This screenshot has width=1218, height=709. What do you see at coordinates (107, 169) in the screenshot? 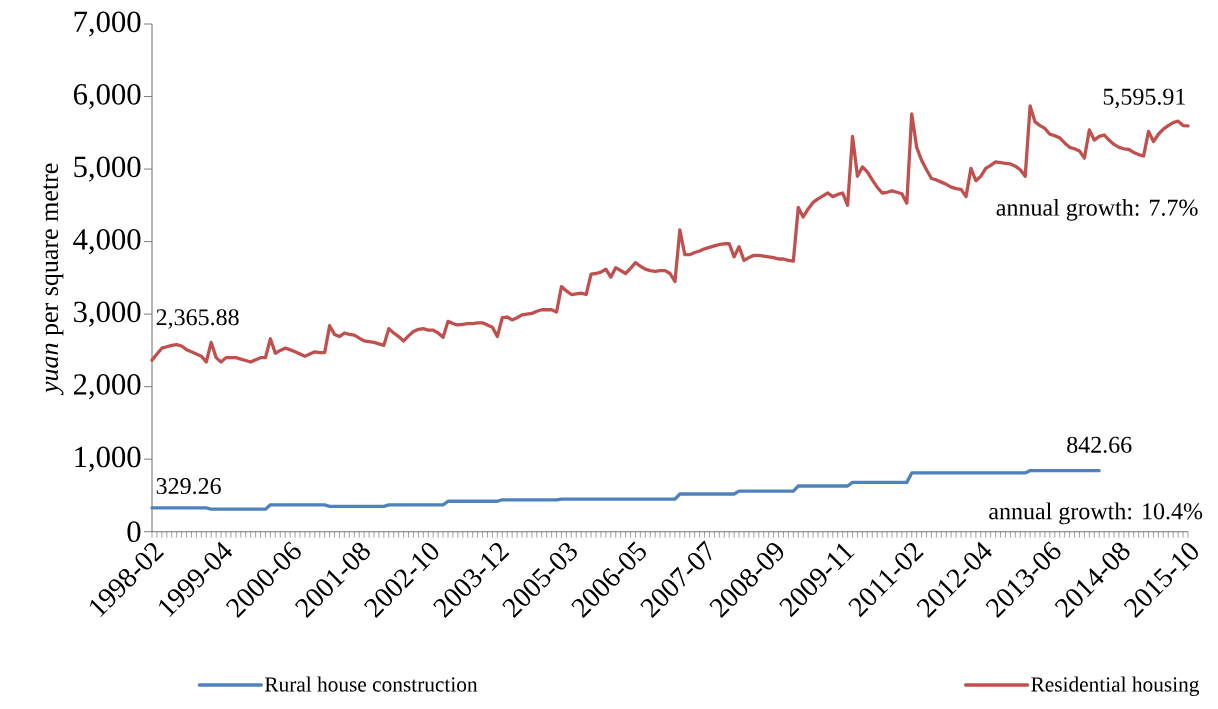
I see `y-tick-label: 5,000` at bounding box center [107, 169].